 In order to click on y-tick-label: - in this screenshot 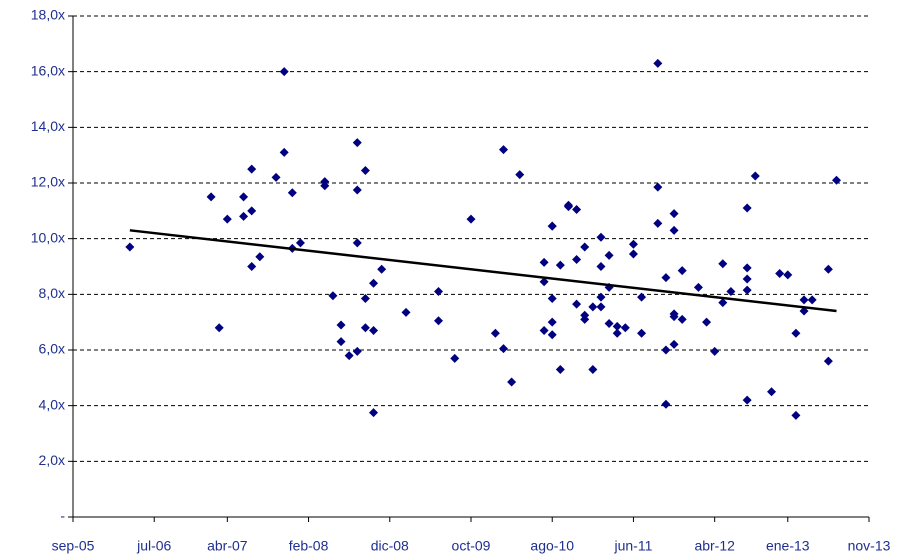, I will do `click(62, 516)`.